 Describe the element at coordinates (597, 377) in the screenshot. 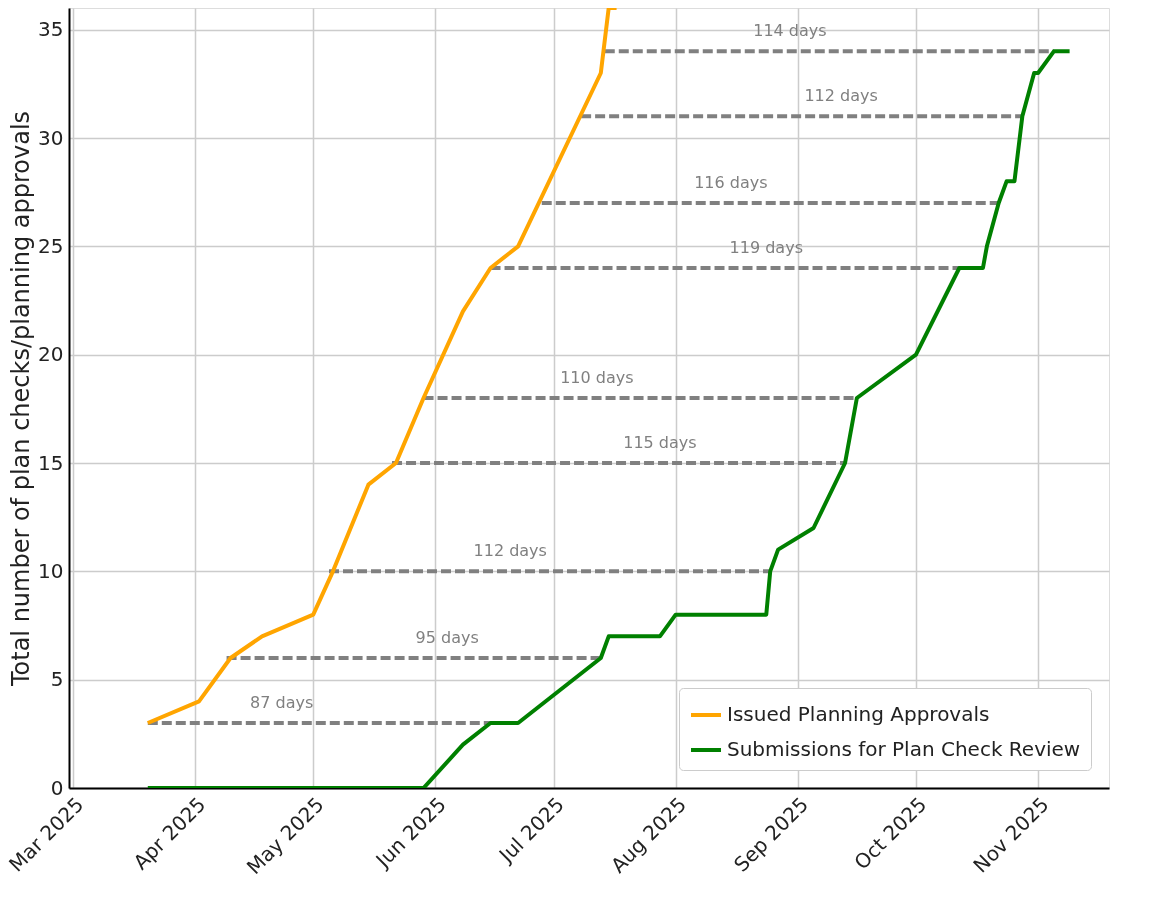

I see `annotation: 110 days` at that location.